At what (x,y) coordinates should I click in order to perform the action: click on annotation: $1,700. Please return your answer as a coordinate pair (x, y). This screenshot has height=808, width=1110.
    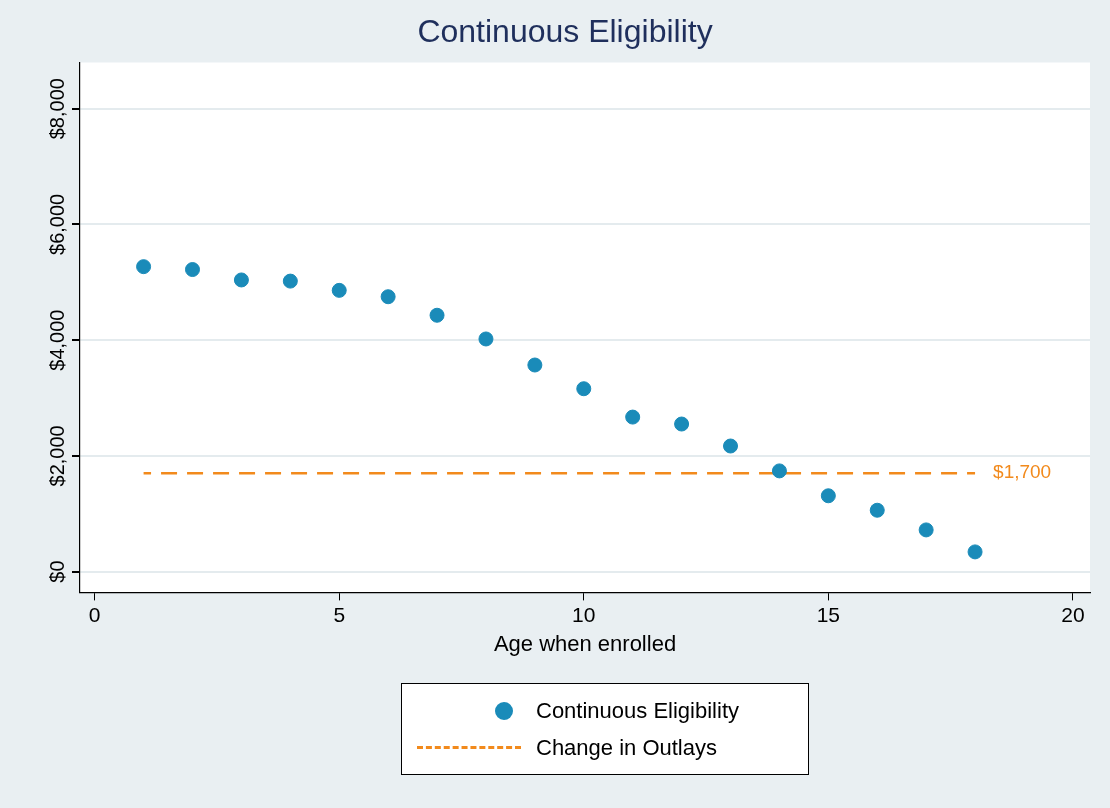
    Looking at the image, I should click on (1022, 472).